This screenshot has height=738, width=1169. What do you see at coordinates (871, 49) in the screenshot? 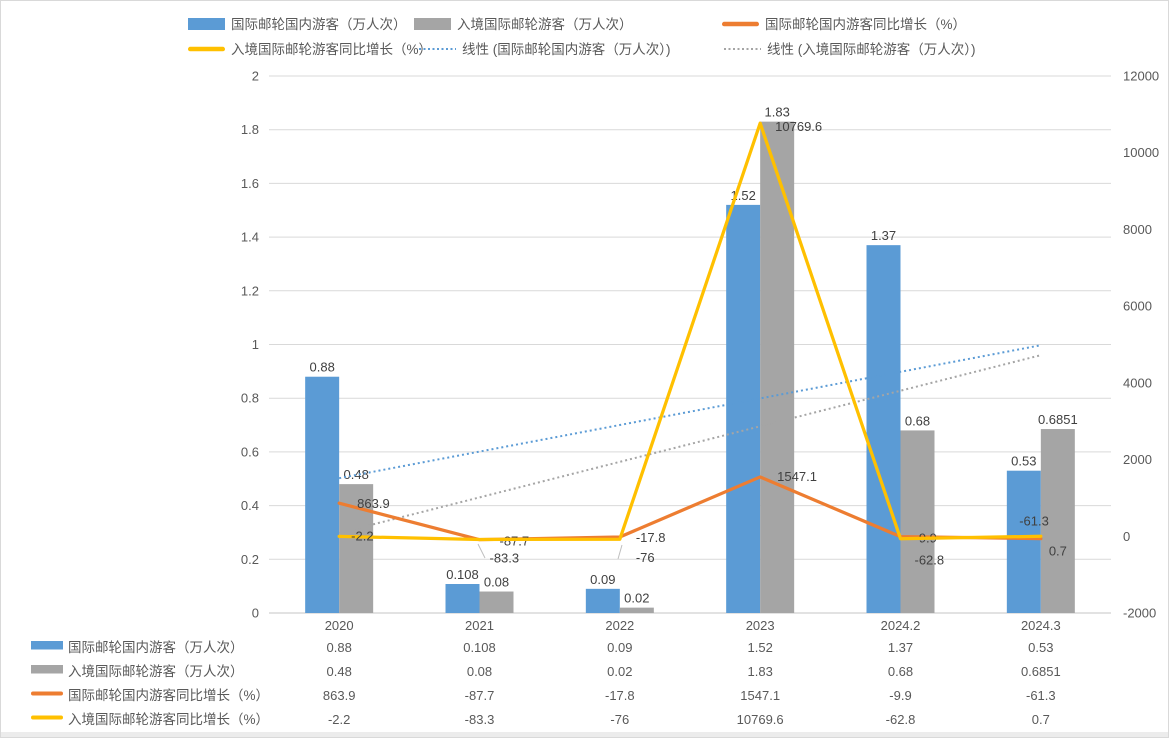
I see `legend-item-label: 线性 (入境国际邮轮游客（万人次）)` at bounding box center [871, 49].